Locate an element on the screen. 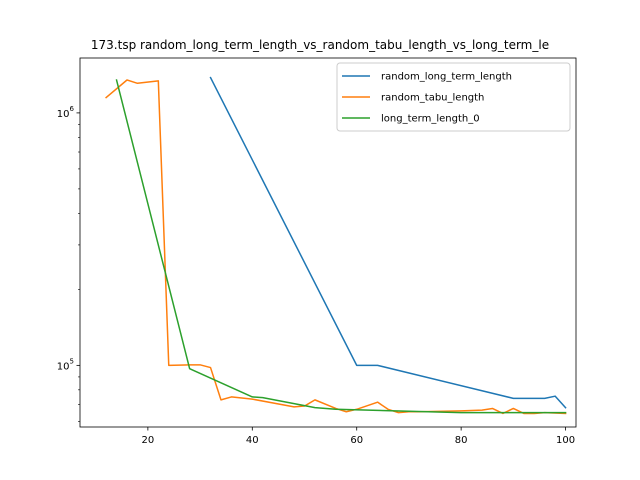 This screenshot has width=640, height=480. x-tick-label: 20 is located at coordinates (148, 440).